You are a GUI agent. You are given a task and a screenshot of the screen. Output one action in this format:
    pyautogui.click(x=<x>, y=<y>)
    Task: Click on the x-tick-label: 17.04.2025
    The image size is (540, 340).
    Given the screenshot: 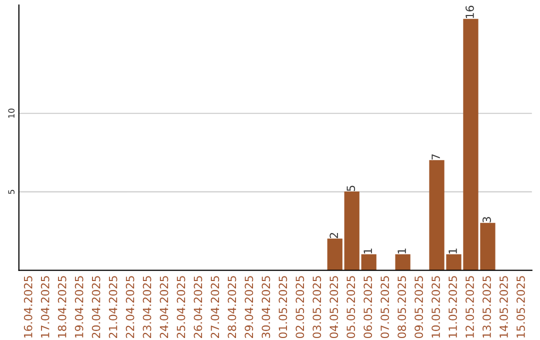 What is the action you would take?
    pyautogui.click(x=45, y=307)
    